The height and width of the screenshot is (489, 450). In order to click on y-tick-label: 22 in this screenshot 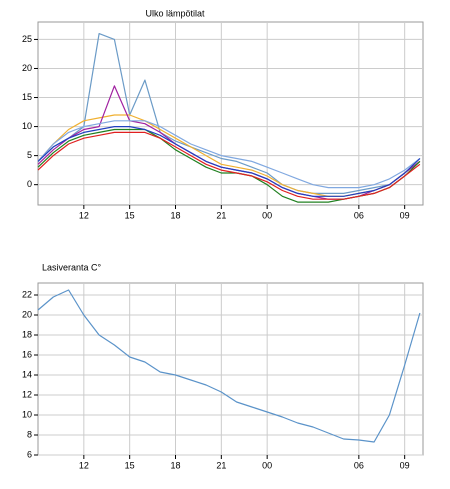, I will do `click(27, 294)`.